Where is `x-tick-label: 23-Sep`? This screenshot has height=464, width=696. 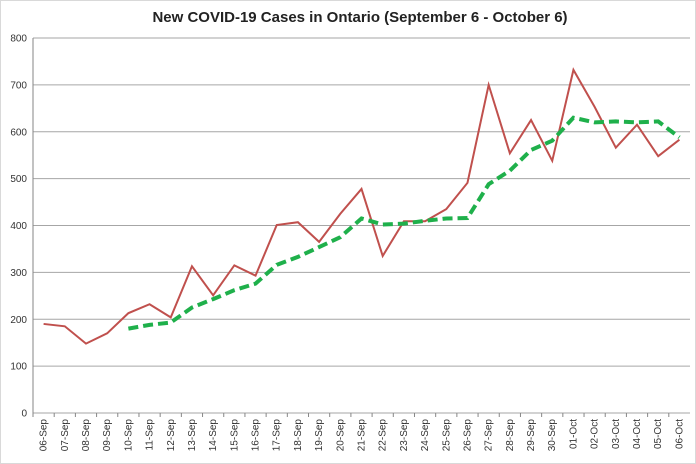
x-tick-label: 23-Sep is located at coordinates (404, 435).